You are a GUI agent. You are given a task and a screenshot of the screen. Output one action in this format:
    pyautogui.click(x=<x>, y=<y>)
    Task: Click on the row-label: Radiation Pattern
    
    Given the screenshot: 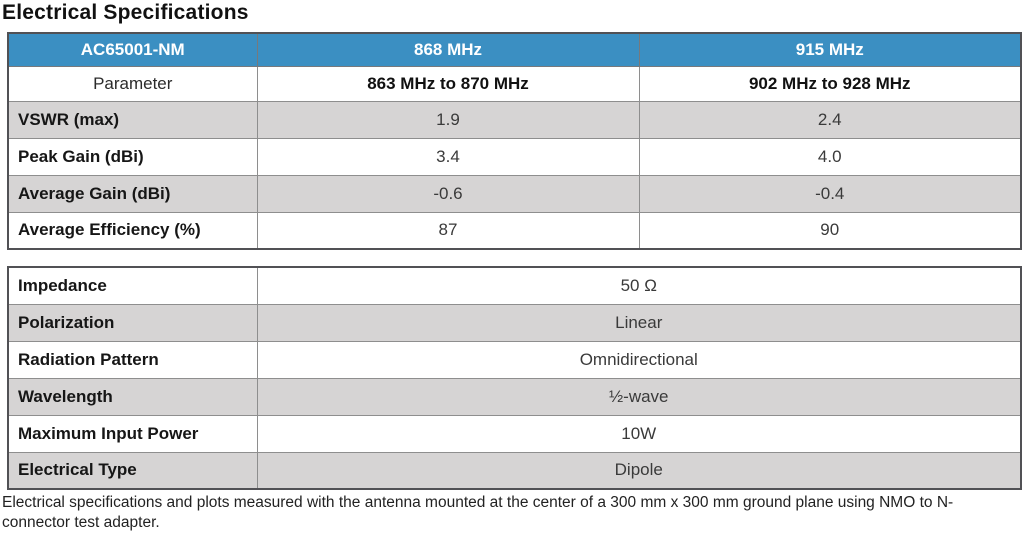 What is the action you would take?
    pyautogui.click(x=132, y=359)
    